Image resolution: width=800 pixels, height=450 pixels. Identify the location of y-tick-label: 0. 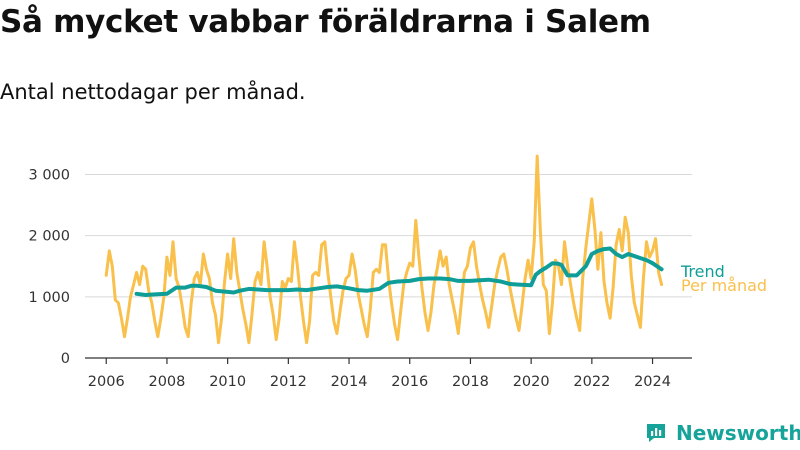
(65, 359).